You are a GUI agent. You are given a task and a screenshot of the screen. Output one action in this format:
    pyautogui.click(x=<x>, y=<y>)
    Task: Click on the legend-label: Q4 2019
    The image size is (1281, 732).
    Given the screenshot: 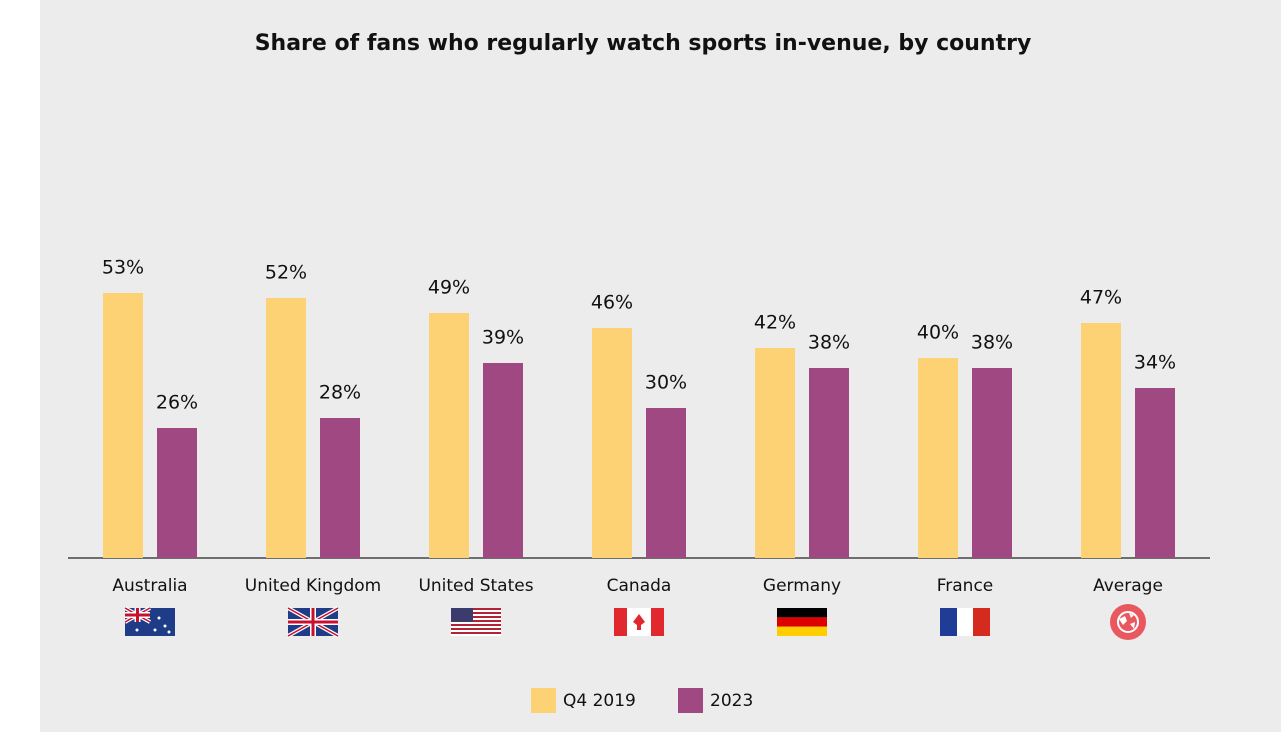 What is the action you would take?
    pyautogui.click(x=599, y=701)
    